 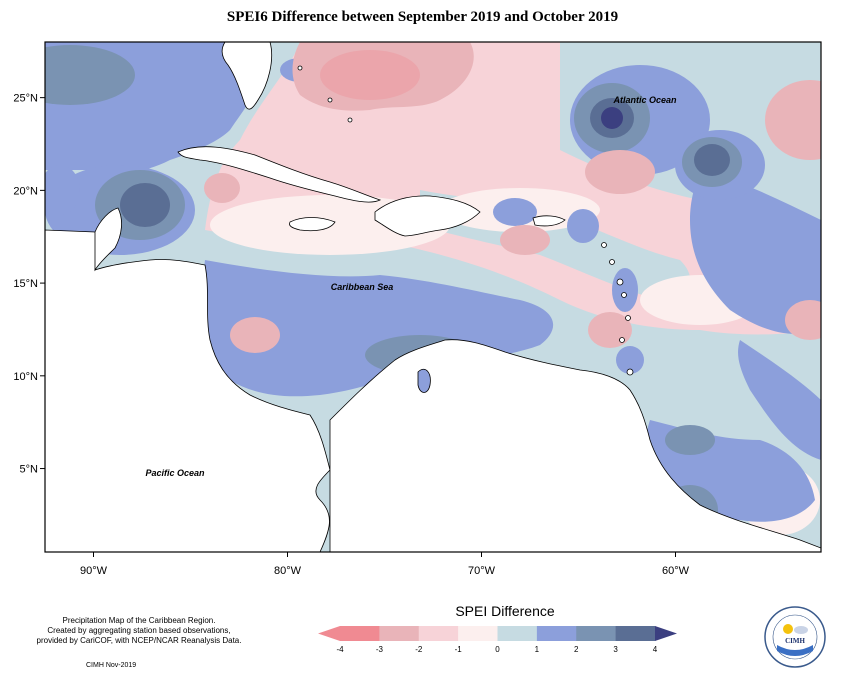 What do you see at coordinates (108, 239) in the screenshot?
I see `land-yucatan` at bounding box center [108, 239].